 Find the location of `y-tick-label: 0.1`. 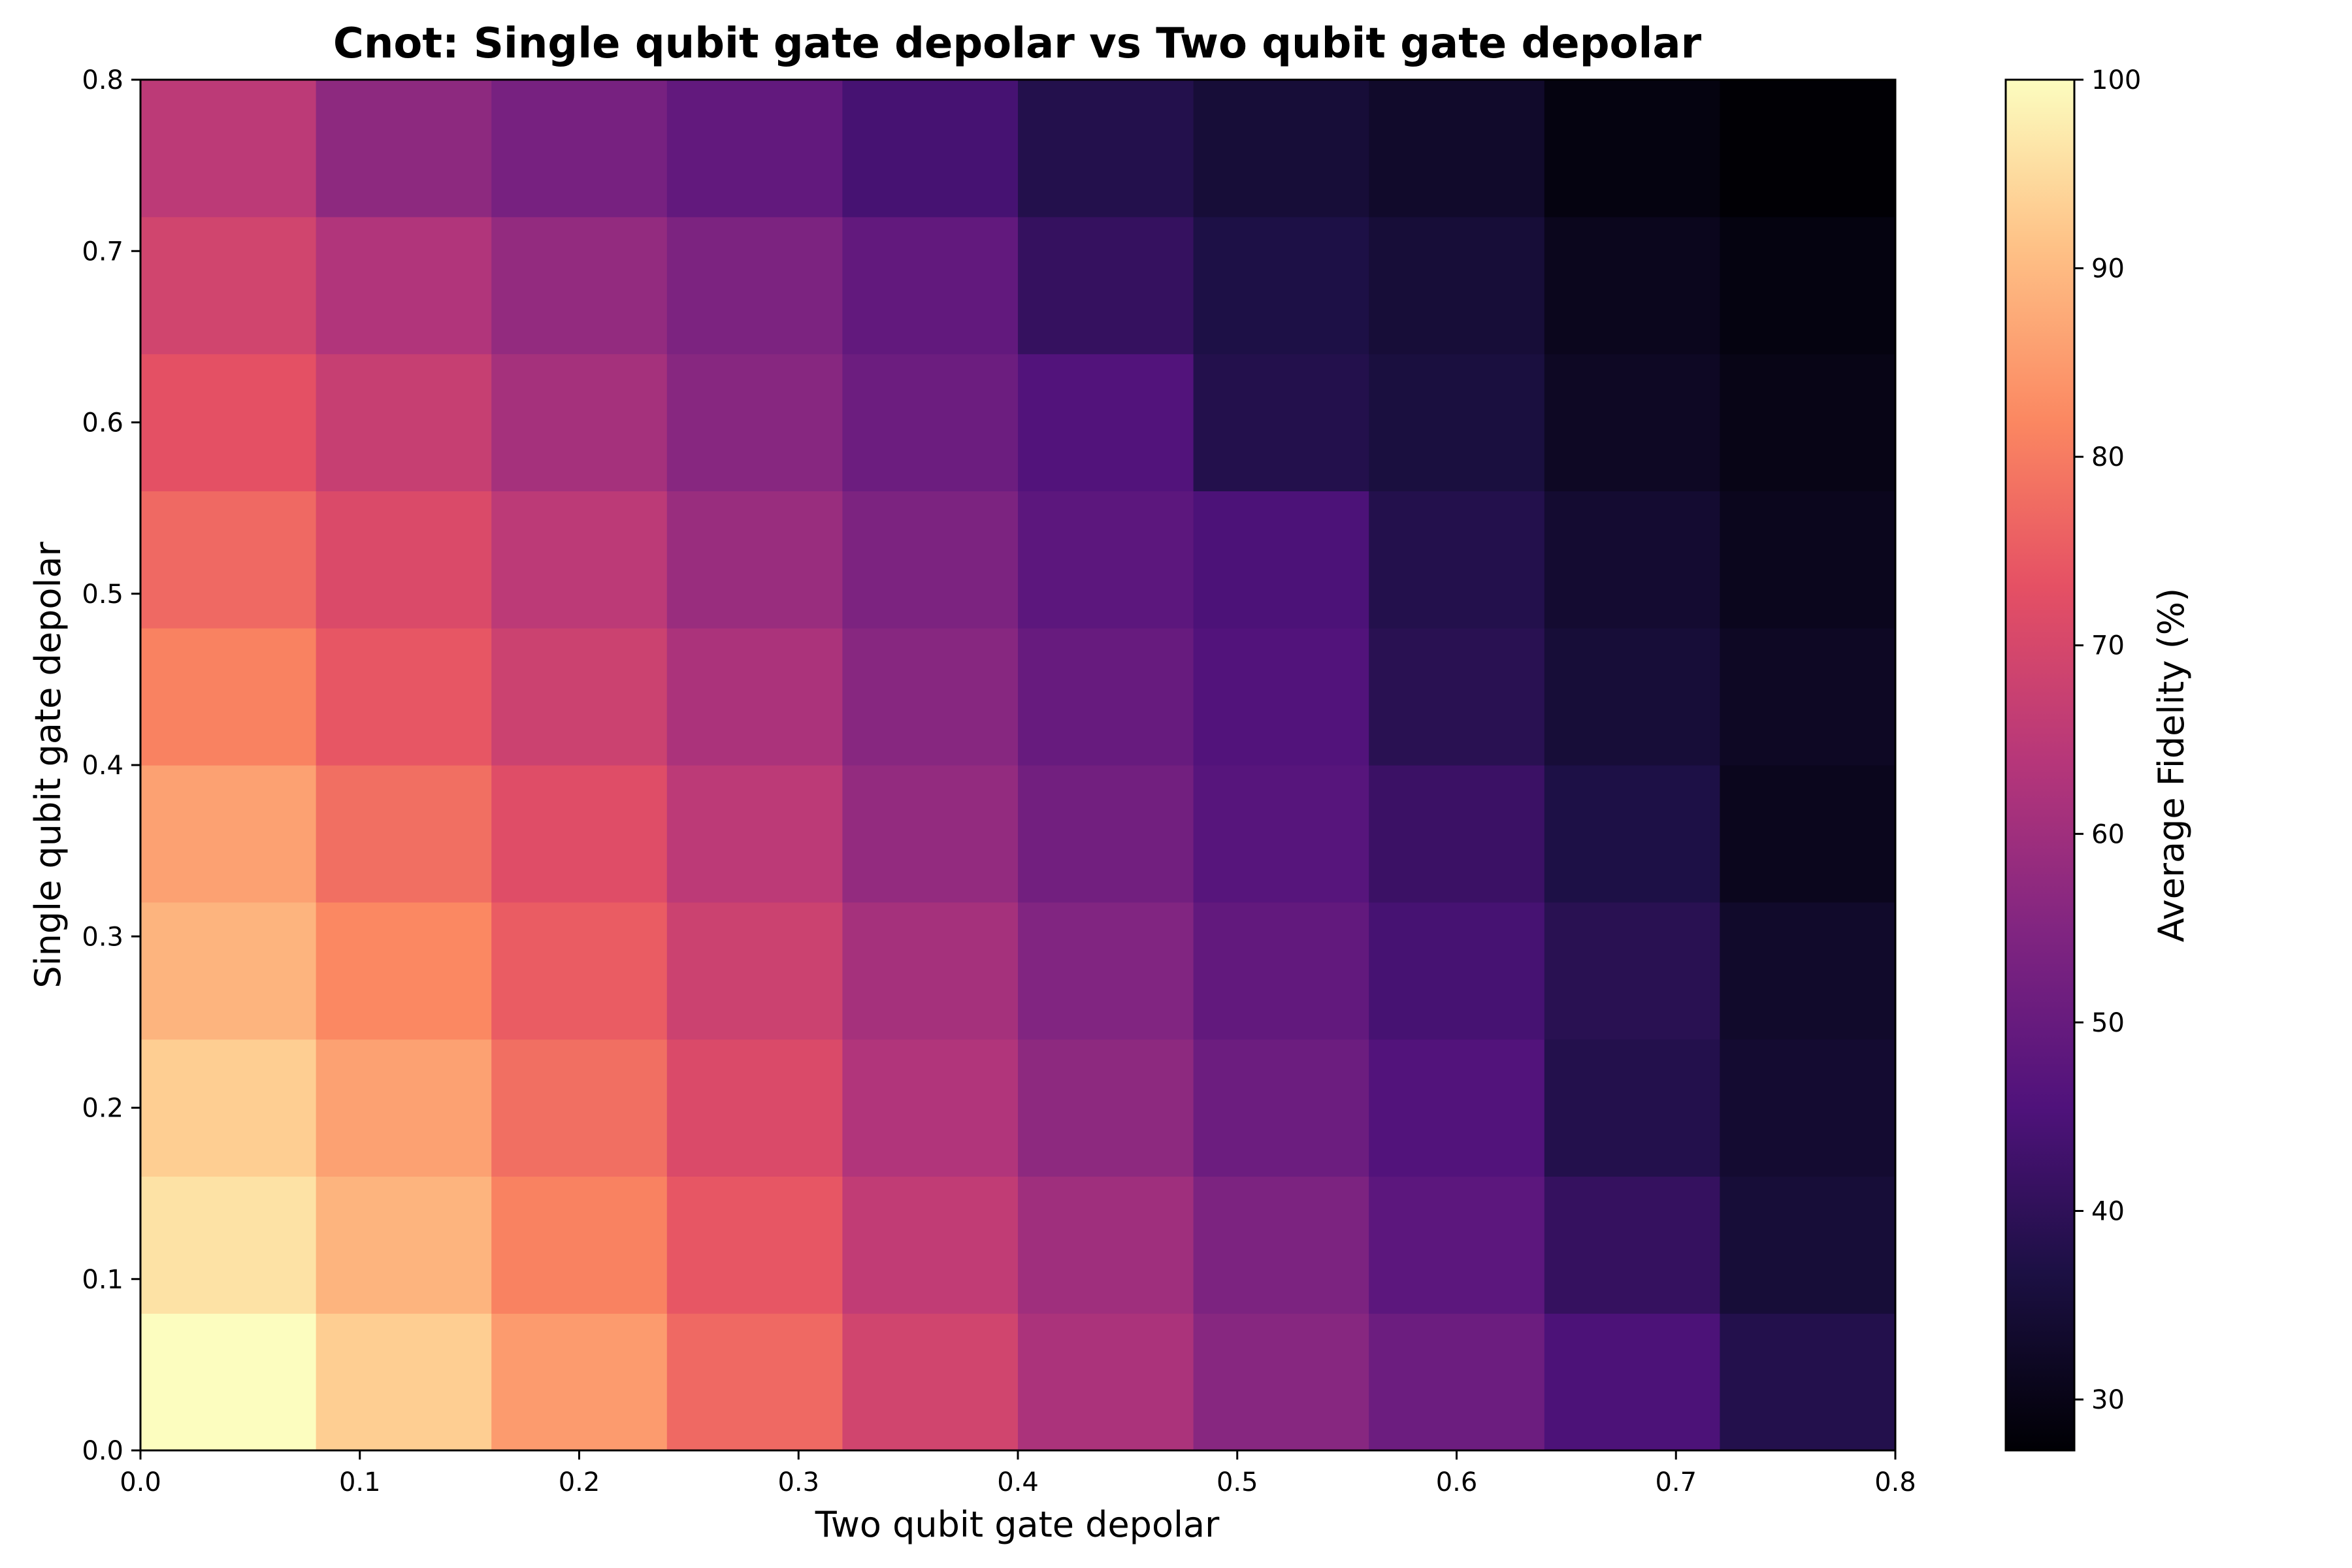

y-tick-label: 0.1 is located at coordinates (102, 1280).